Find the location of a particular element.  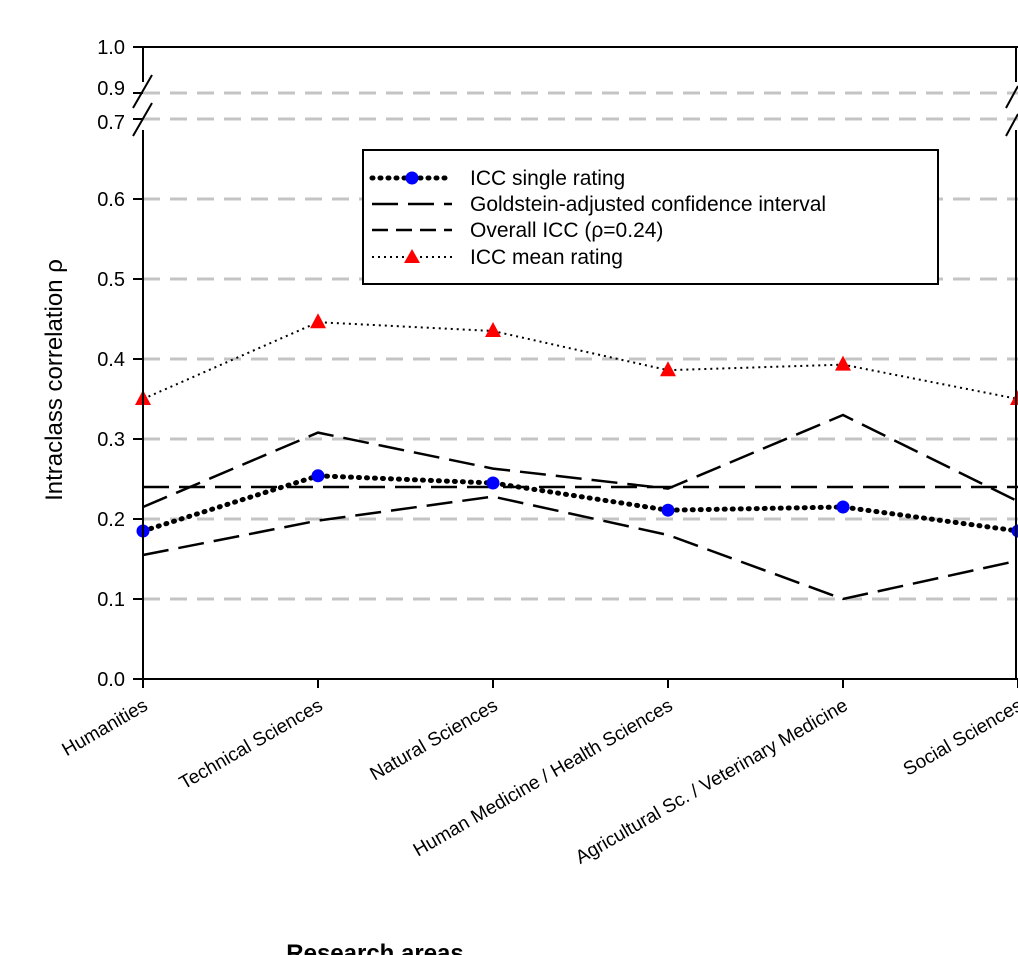

legend-item-ci: Goldstein-adjusted confidence interval is located at coordinates (599, 204).